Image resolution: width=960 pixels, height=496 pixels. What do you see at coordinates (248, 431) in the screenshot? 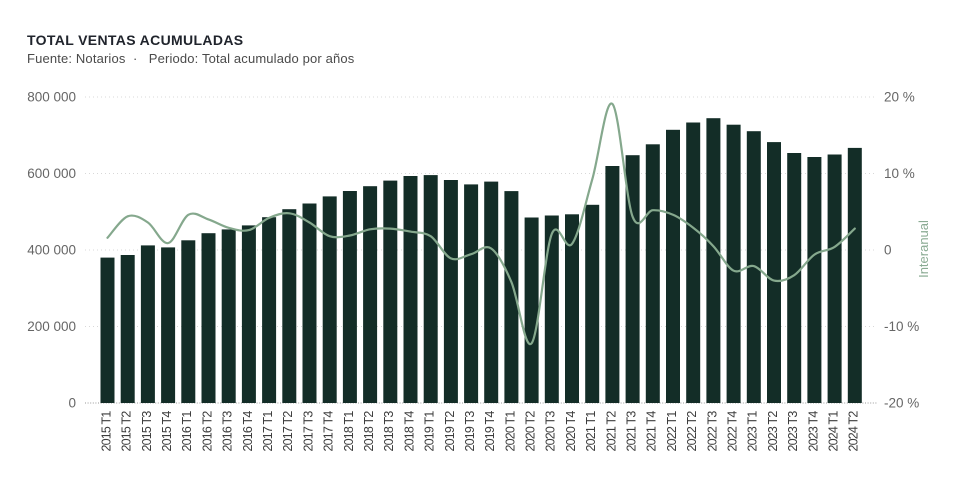
I see `svg-text: 2016 T4` at bounding box center [248, 431].